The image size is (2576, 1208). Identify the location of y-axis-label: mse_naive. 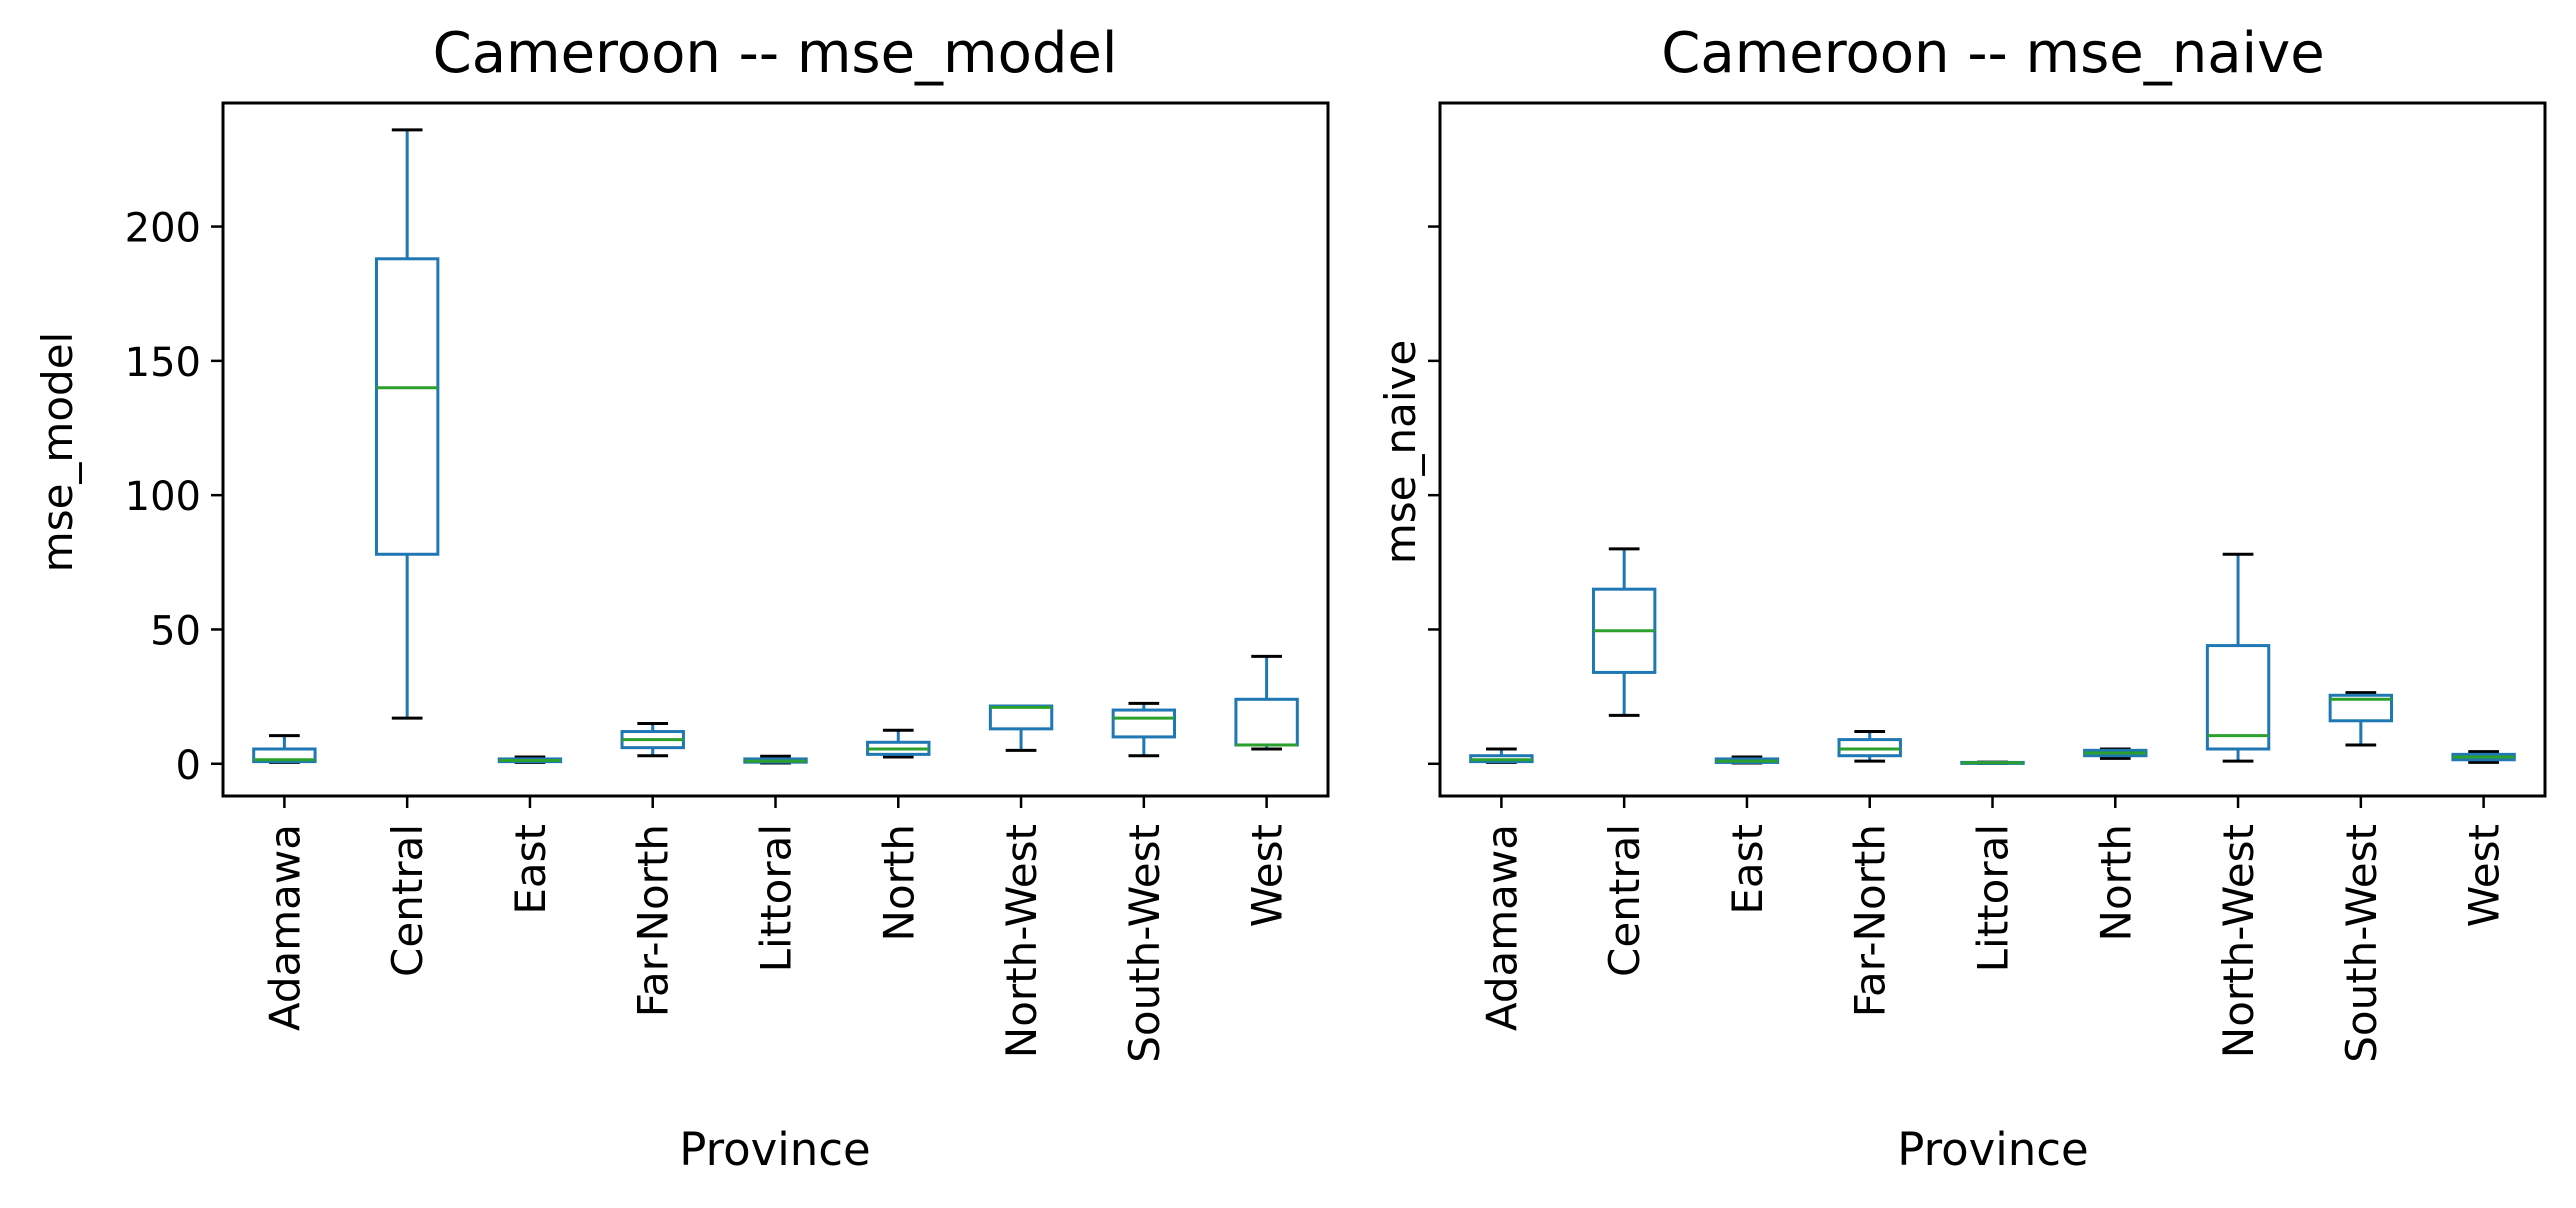
(1400, 452).